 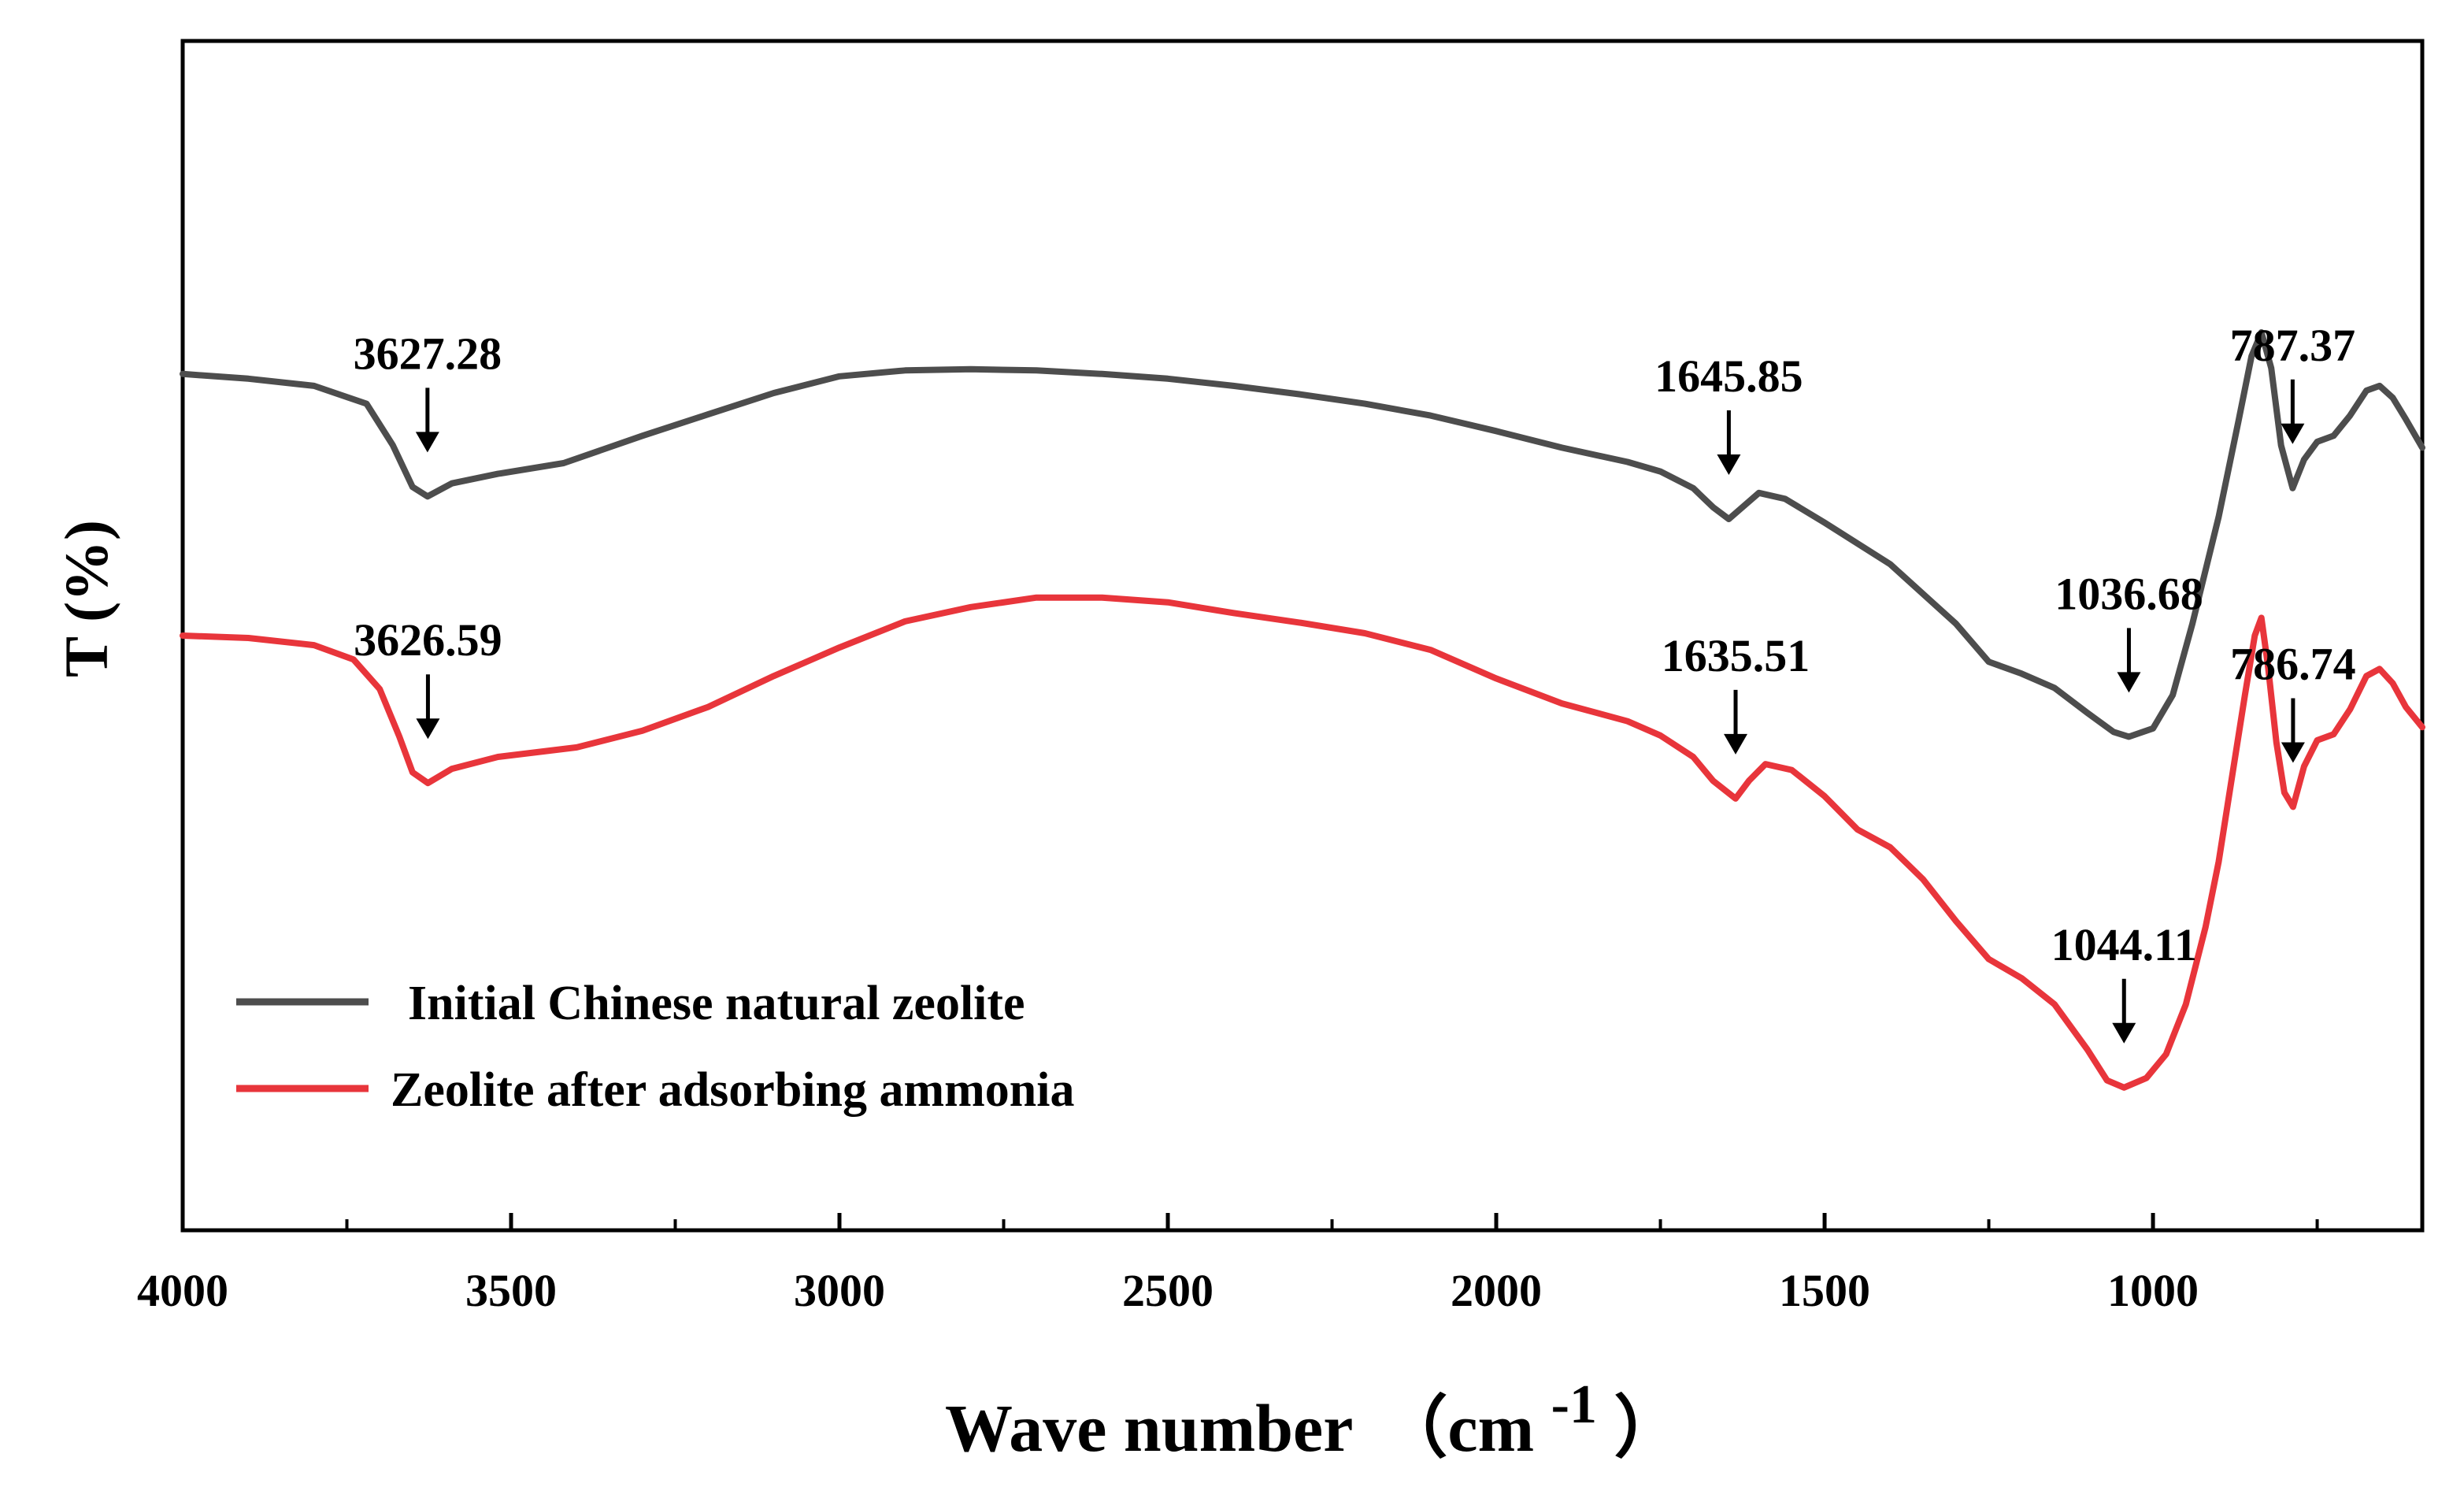 I want to click on x-tick-label: 1500, so click(x=1824, y=1290).